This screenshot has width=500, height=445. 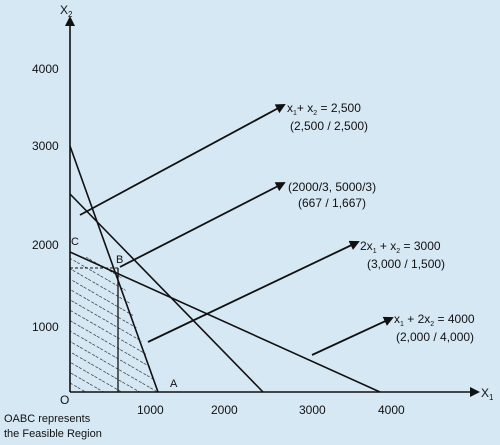 I want to click on x-tick-label: 1000, so click(x=150, y=410).